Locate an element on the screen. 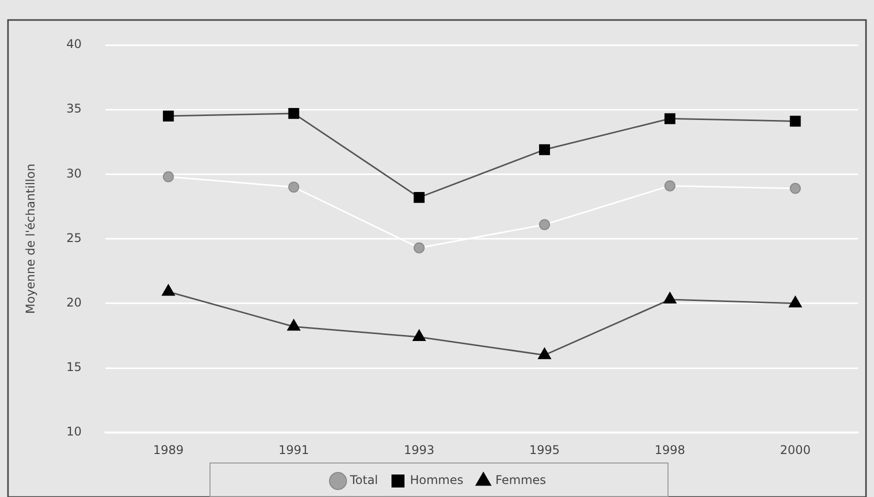 This screenshot has width=874, height=497. legend-label: Hommes is located at coordinates (437, 480).